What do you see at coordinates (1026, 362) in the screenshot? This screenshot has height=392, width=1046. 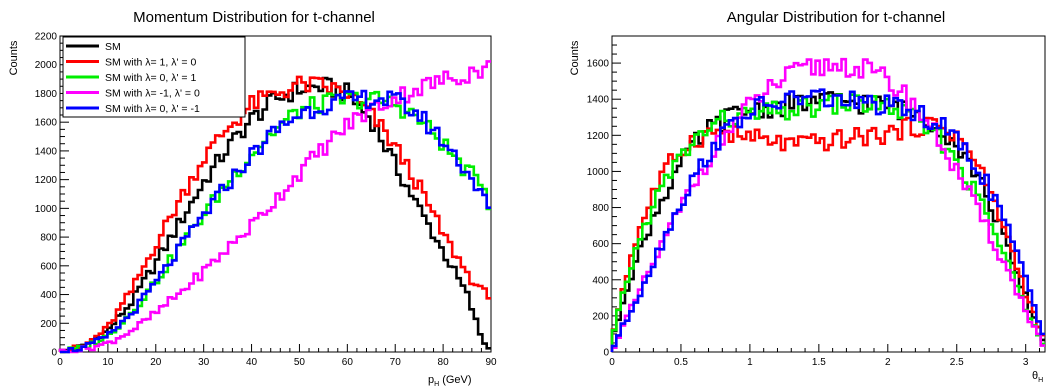 I see `angular-x-tick-label: 3` at bounding box center [1026, 362].